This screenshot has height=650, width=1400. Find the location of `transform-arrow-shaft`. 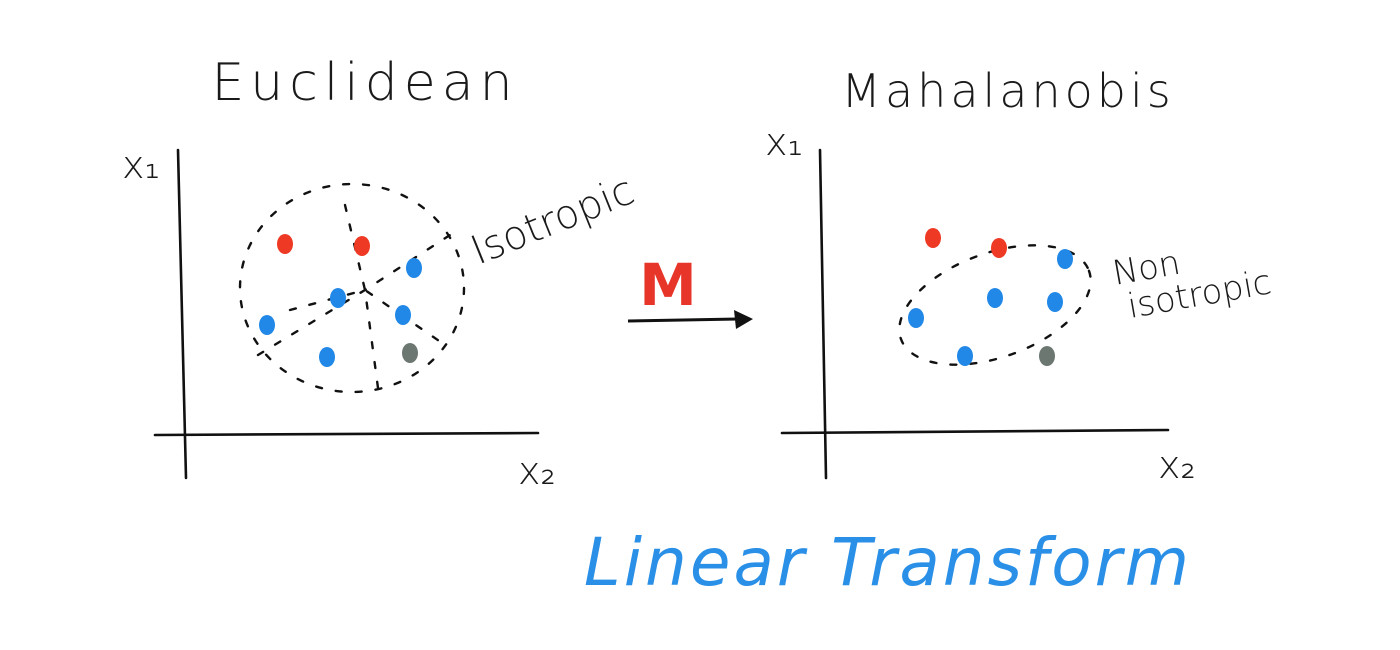

transform-arrow-shaft is located at coordinates (683, 320).